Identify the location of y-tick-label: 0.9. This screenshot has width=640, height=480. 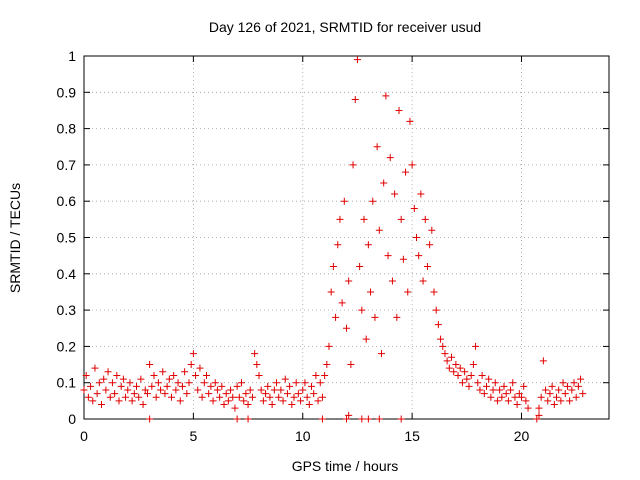
(67, 92).